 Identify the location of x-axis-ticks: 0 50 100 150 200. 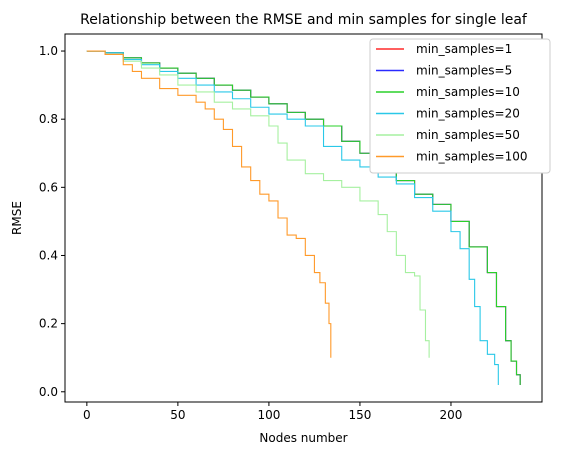
(272, 412).